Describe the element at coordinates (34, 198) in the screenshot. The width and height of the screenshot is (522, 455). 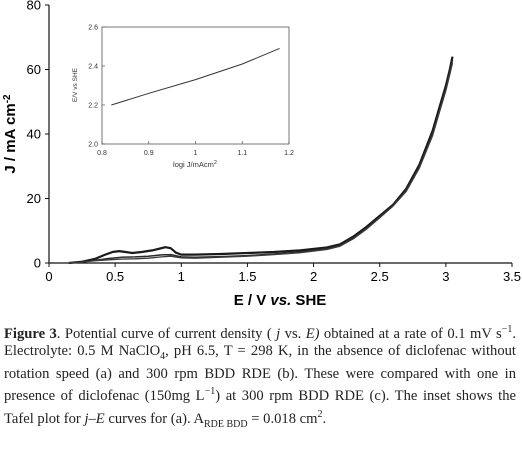
I see `y-tick-label: 20` at that location.